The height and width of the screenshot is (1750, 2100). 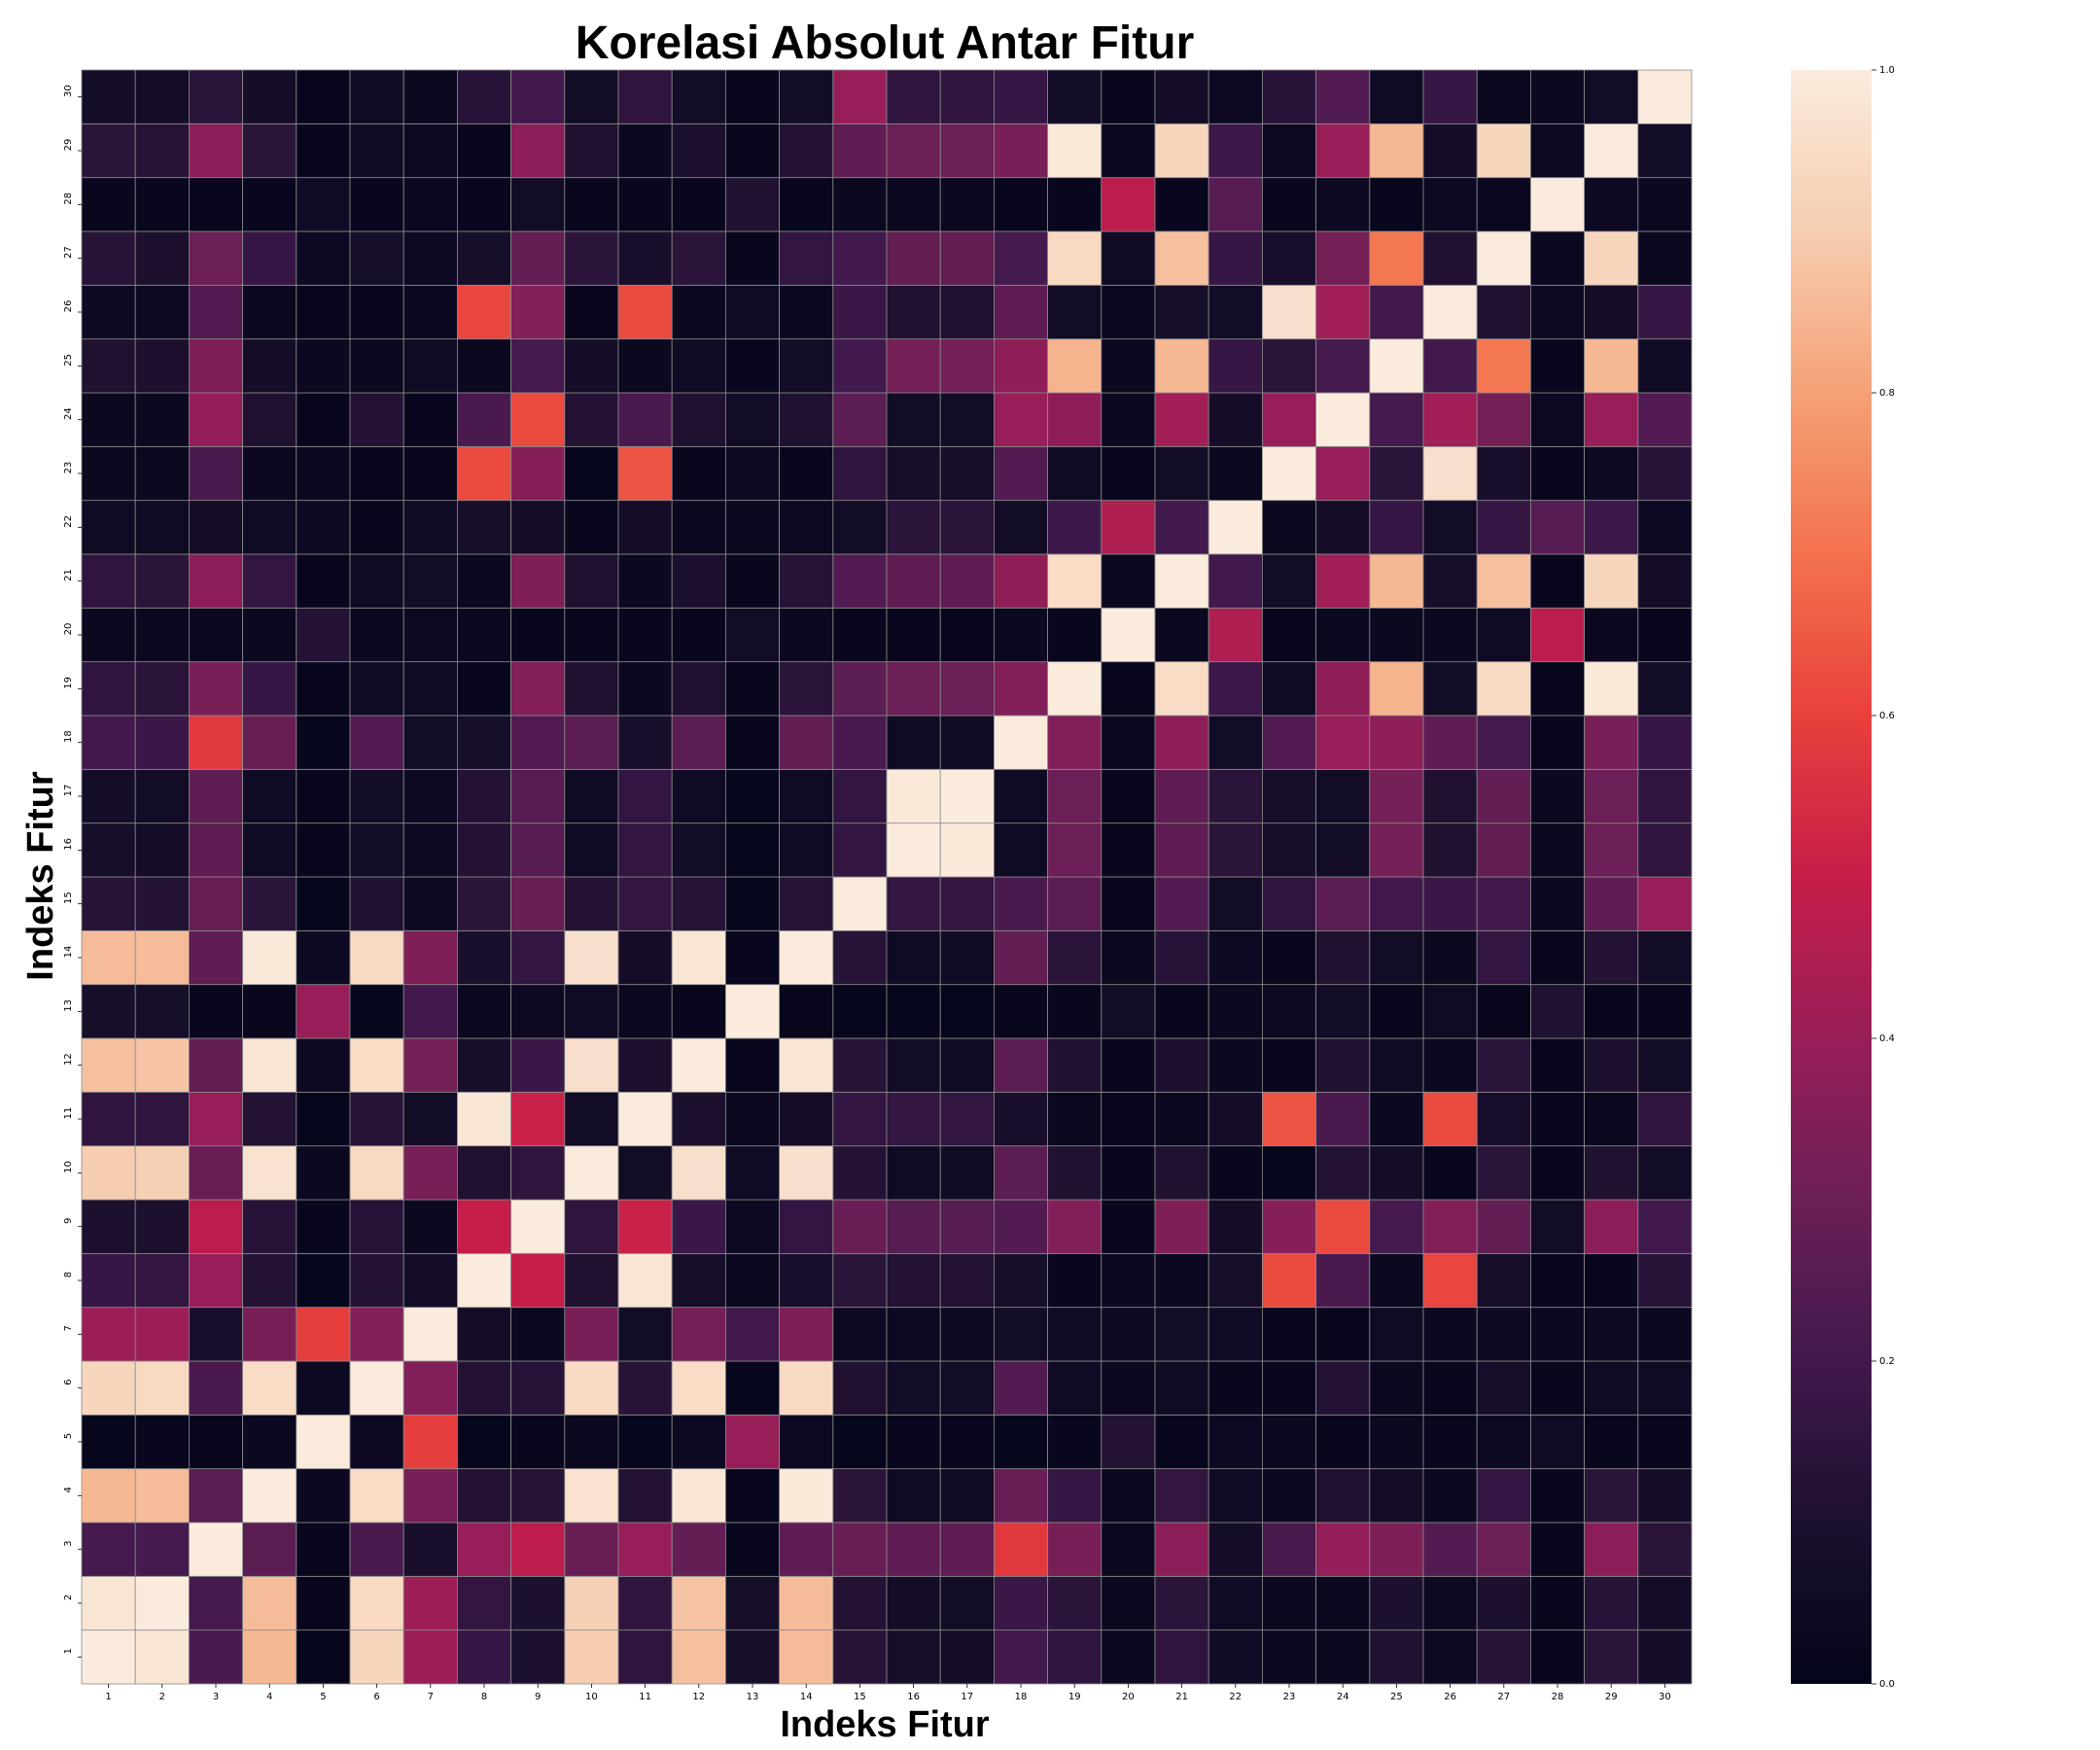 What do you see at coordinates (68, 791) in the screenshot?
I see `y-tick-label: 17` at bounding box center [68, 791].